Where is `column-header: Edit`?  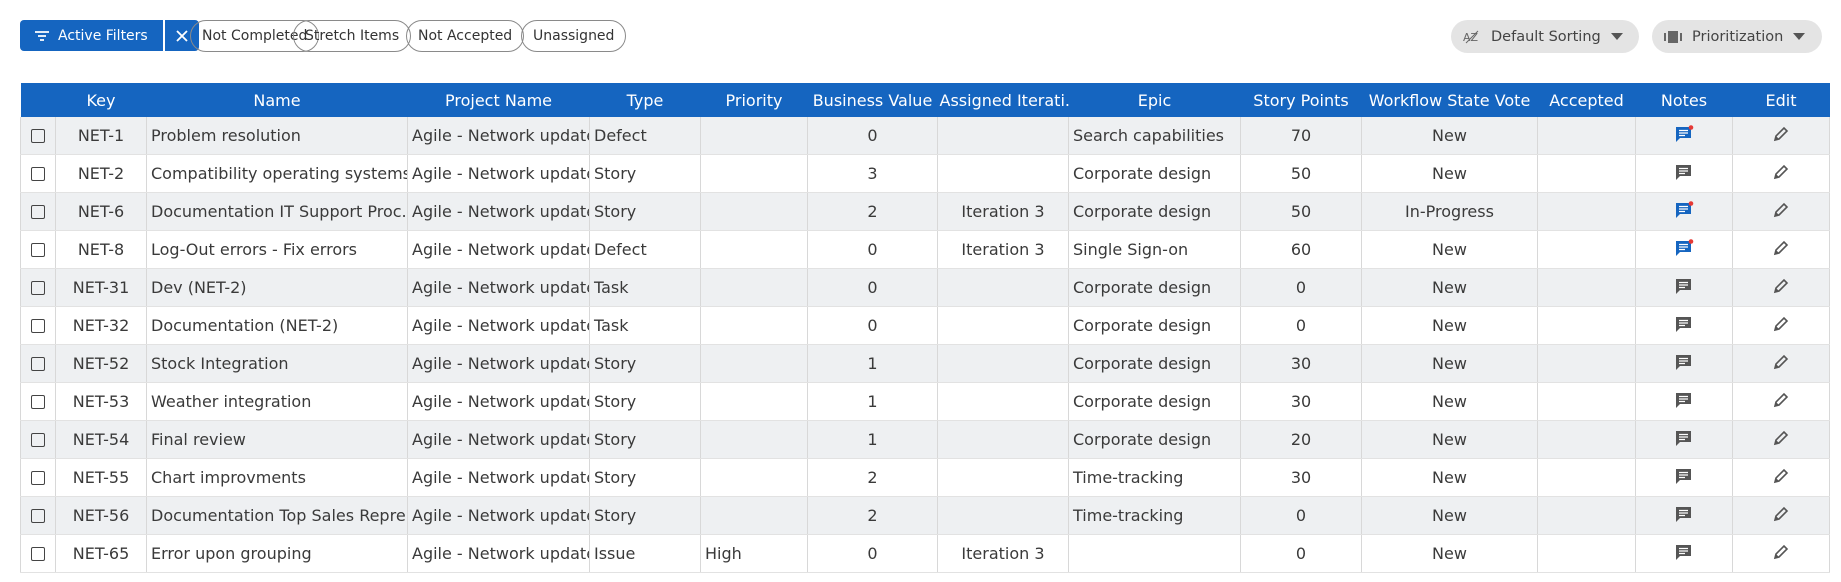
column-header: Edit is located at coordinates (1781, 100).